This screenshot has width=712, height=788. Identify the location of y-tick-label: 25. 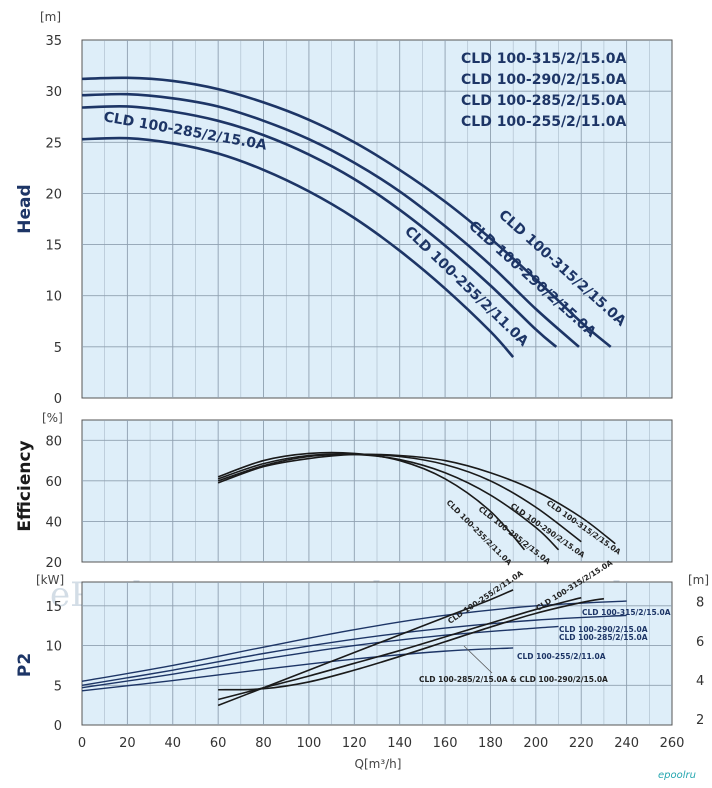
(53, 143).